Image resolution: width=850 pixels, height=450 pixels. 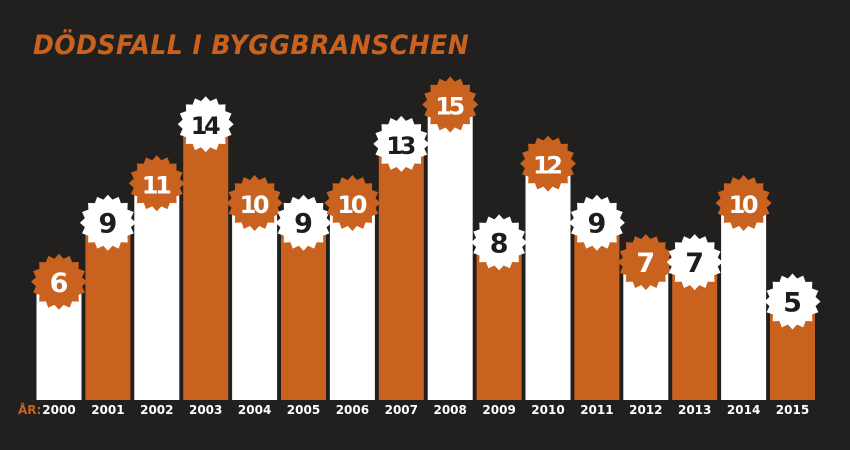 I want to click on bar-2014, so click(x=744, y=301).